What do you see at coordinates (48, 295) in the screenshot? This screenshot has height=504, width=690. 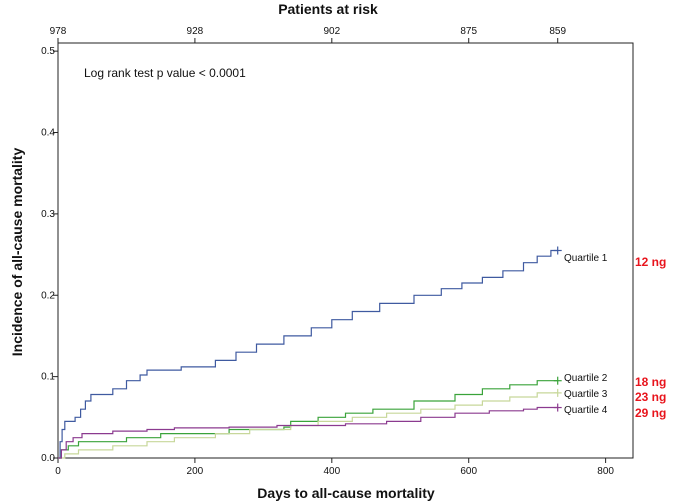 I see `y-tick-label: 0.2` at bounding box center [48, 295].